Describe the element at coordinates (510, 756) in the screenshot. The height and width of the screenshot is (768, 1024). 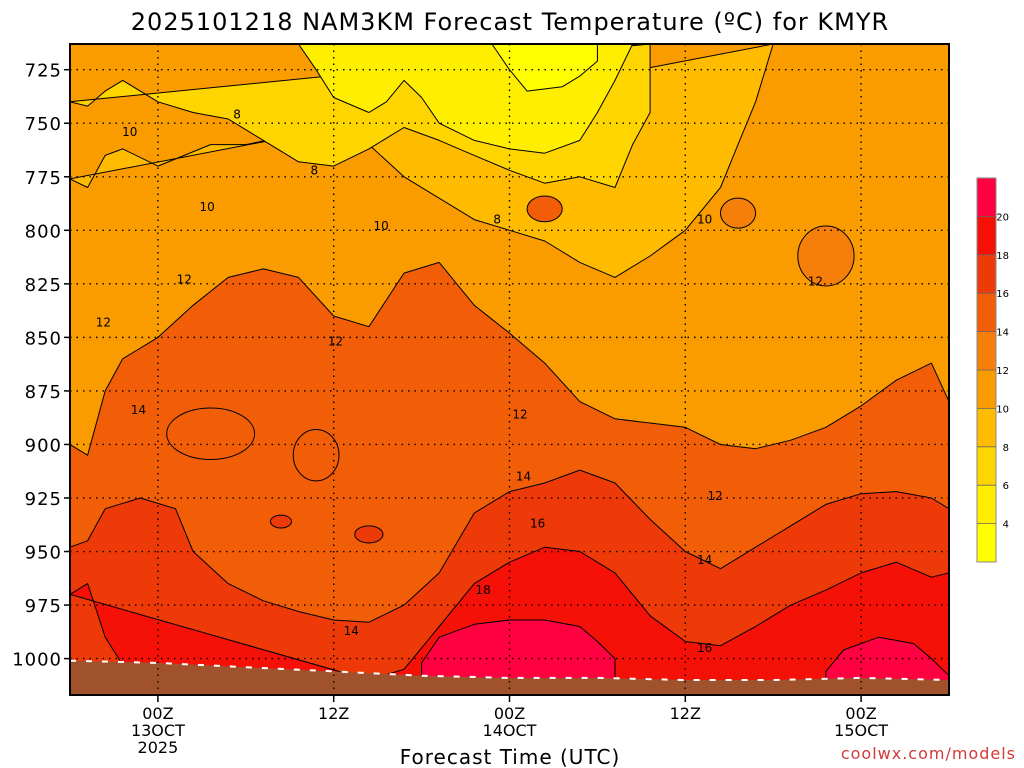
I see `x-axis-label: Forecast Time (UTC)` at that location.